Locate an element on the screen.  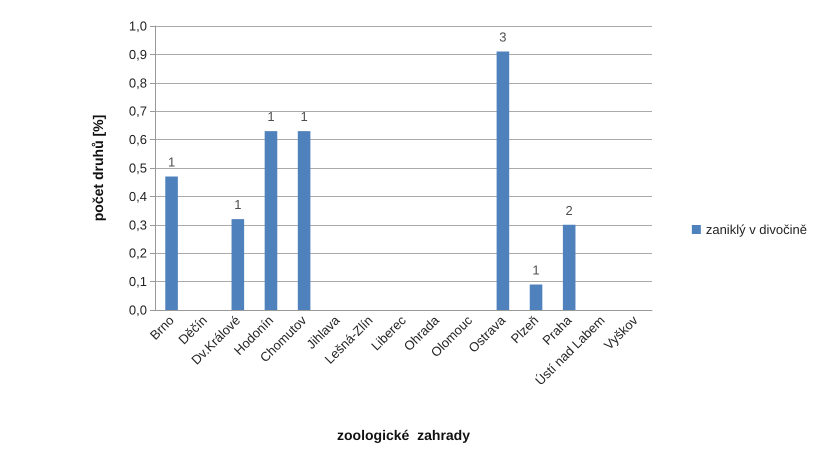
annotation: 2 is located at coordinates (569, 210).